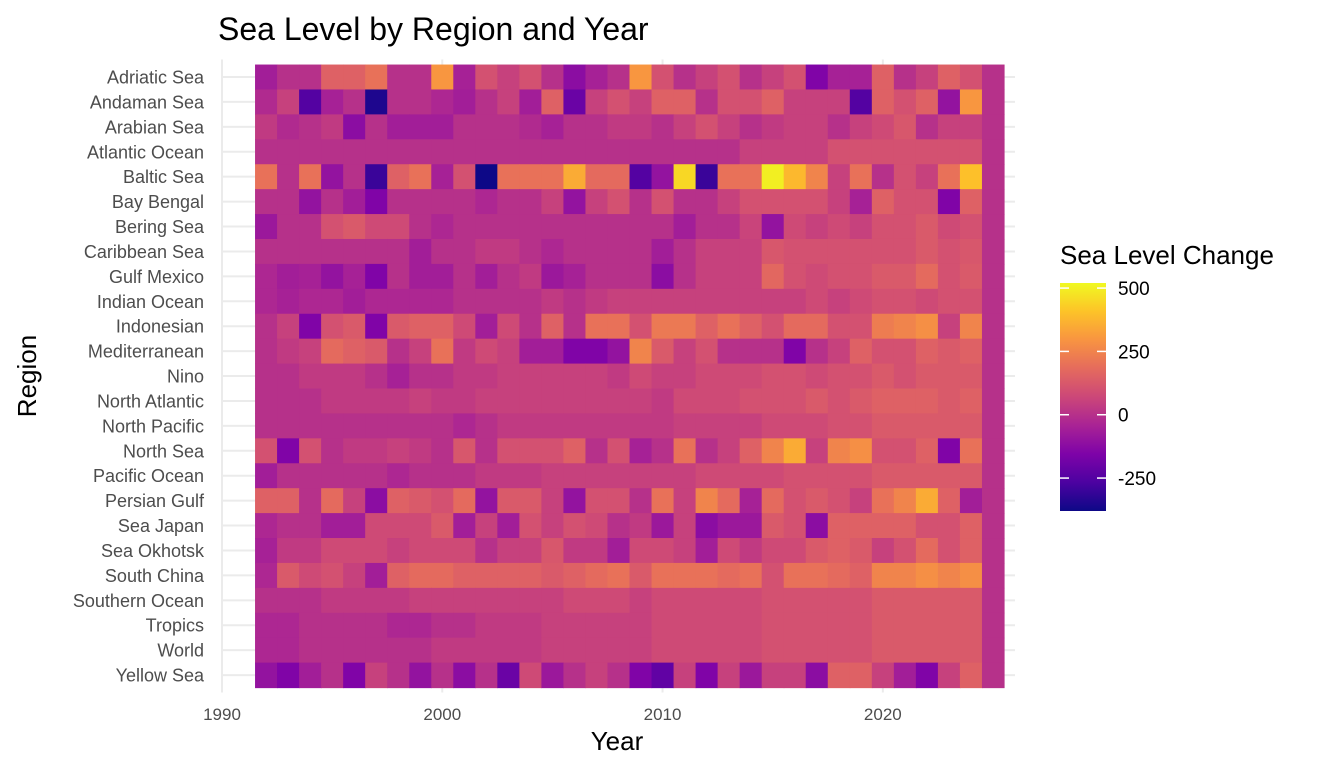 Image resolution: width=1330 pixels, height=772 pixels. What do you see at coordinates (433, 29) in the screenshot?
I see `chart-title: Sea Level by Region and Year` at bounding box center [433, 29].